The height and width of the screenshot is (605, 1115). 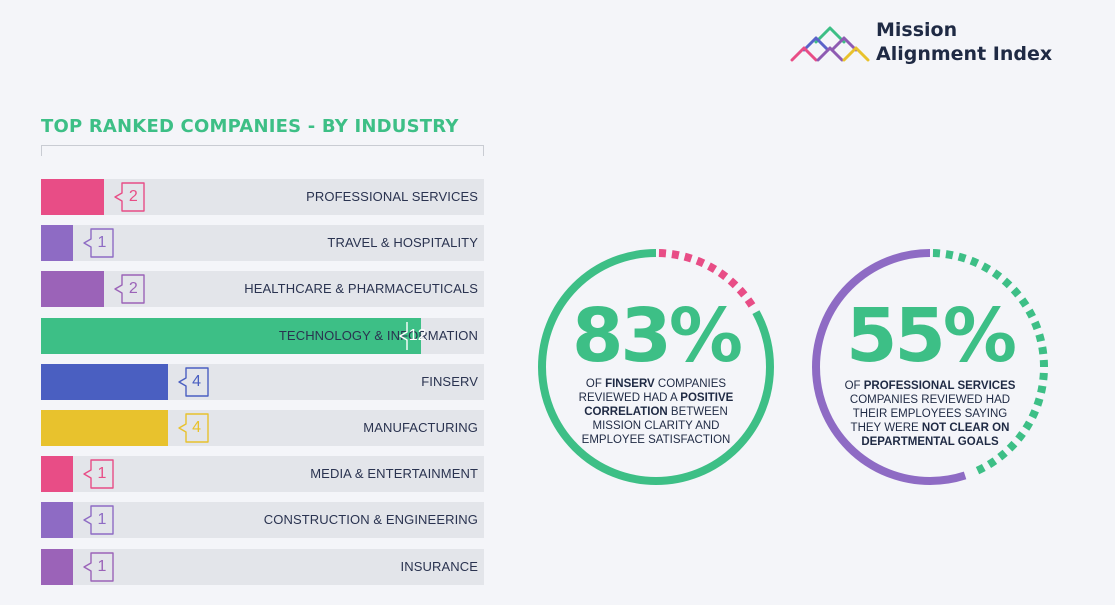 I want to click on bar-category-label: MEDIA & ENTERTAINMENT, so click(x=394, y=474).